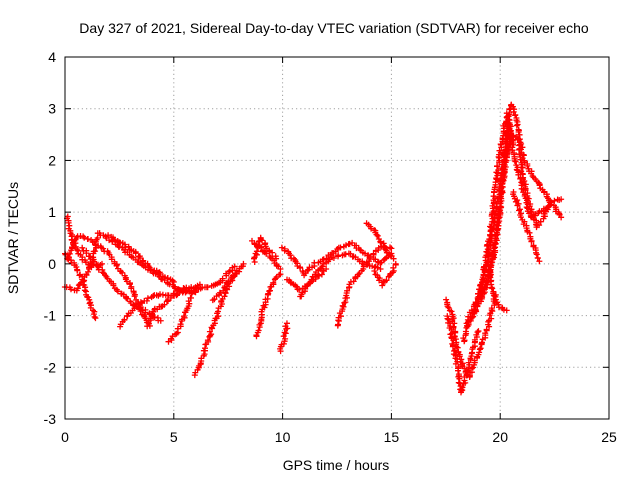 Image resolution: width=640 pixels, height=480 pixels. What do you see at coordinates (52, 109) in the screenshot?
I see `y-tick-label: 3` at bounding box center [52, 109].